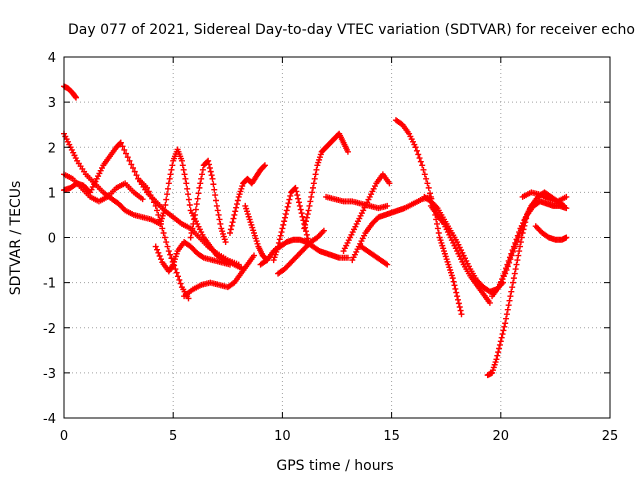 The height and width of the screenshot is (480, 640). Describe the element at coordinates (52, 103) in the screenshot. I see `y-tick-label: 3` at that location.